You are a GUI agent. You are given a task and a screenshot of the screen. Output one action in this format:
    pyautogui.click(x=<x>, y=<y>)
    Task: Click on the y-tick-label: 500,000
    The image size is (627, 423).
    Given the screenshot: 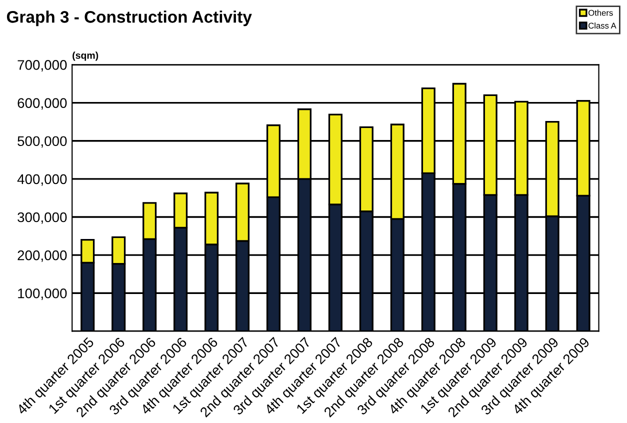 What is the action you would take?
    pyautogui.click(x=42, y=142)
    